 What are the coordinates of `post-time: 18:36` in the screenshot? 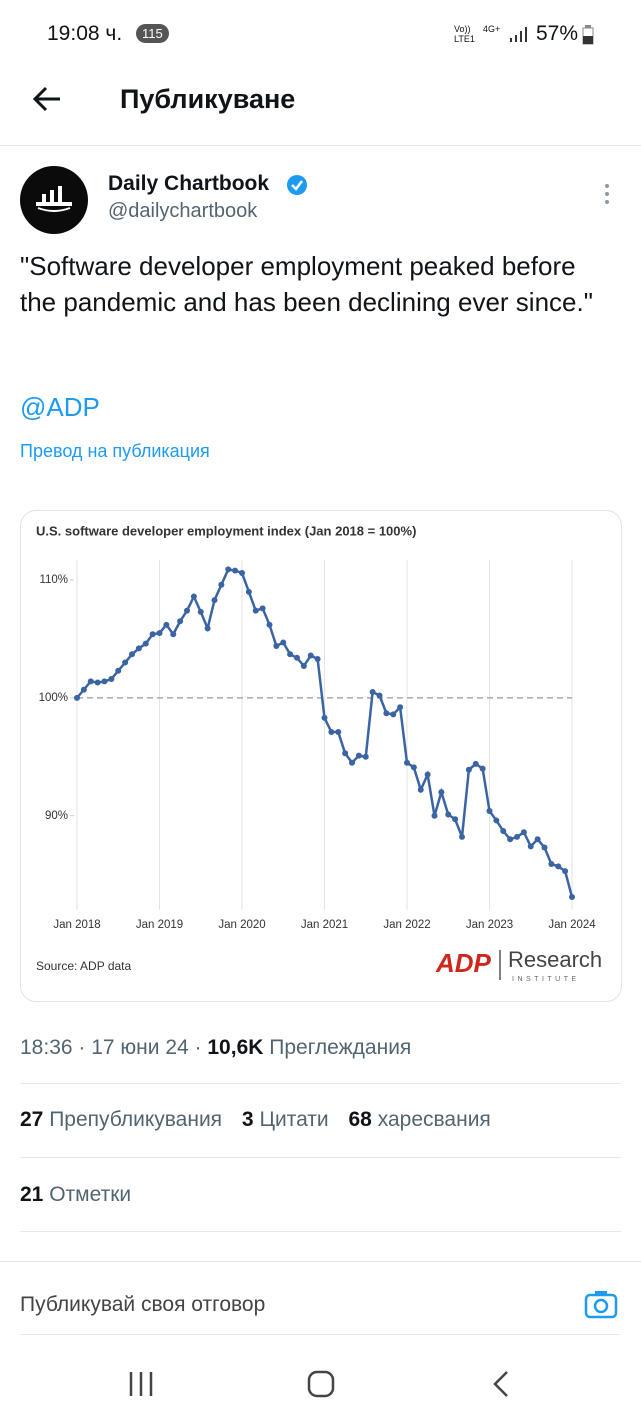 It's located at (46, 1047).